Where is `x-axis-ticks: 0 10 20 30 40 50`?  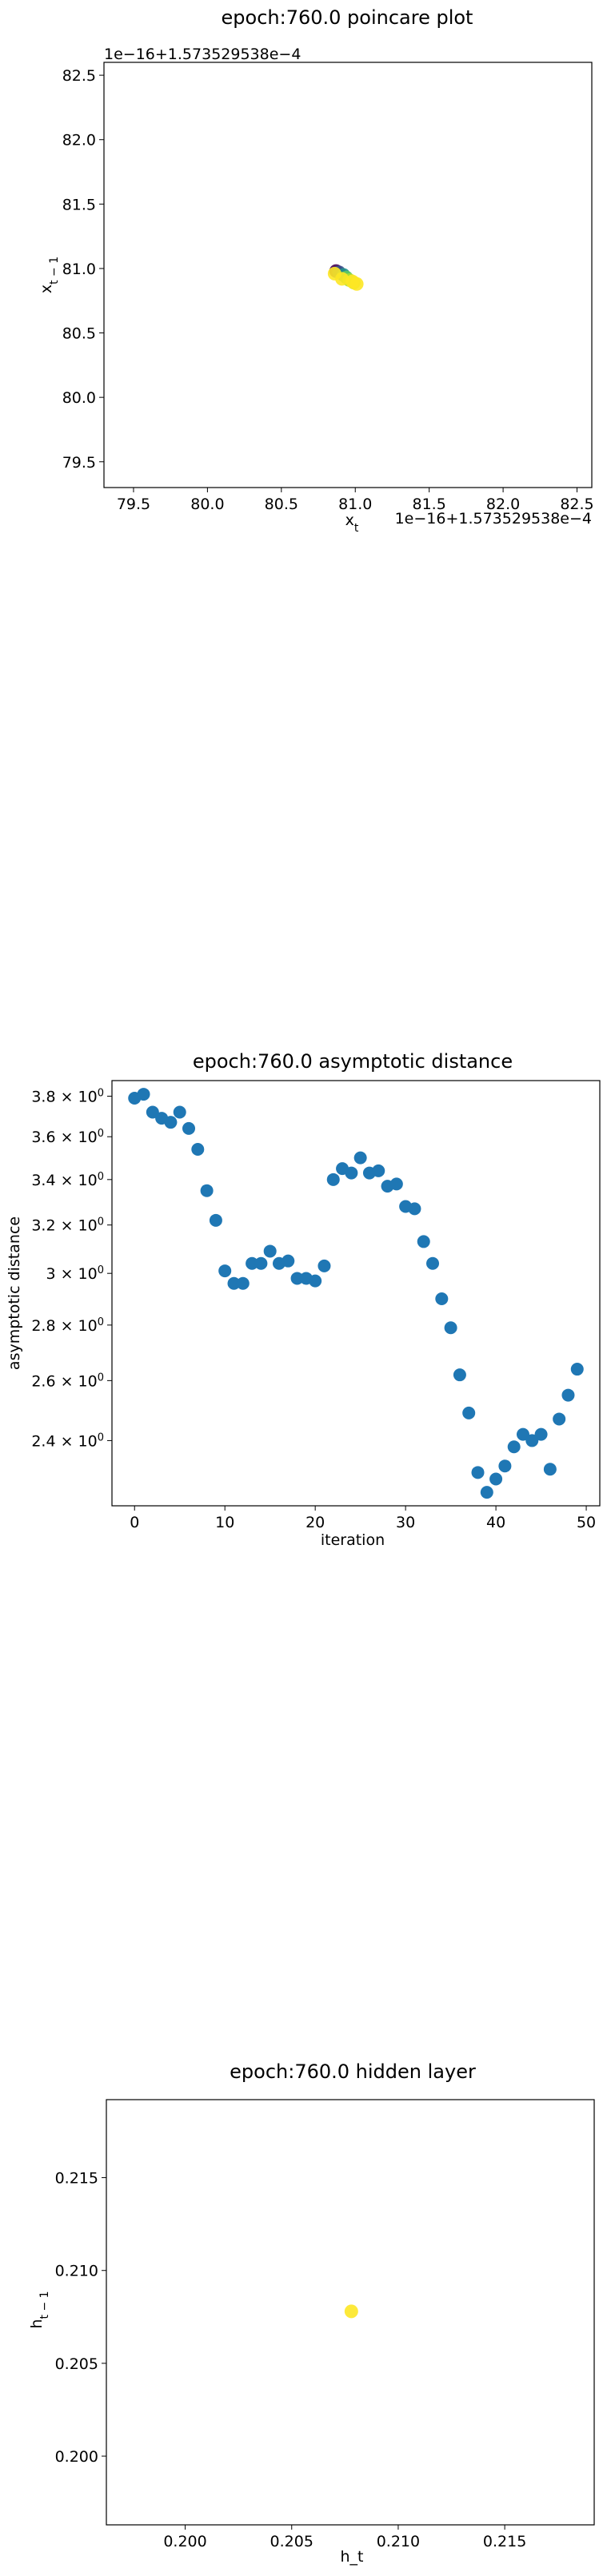
x-axis-ticks: 0 10 20 30 40 50 is located at coordinates (363, 1518).